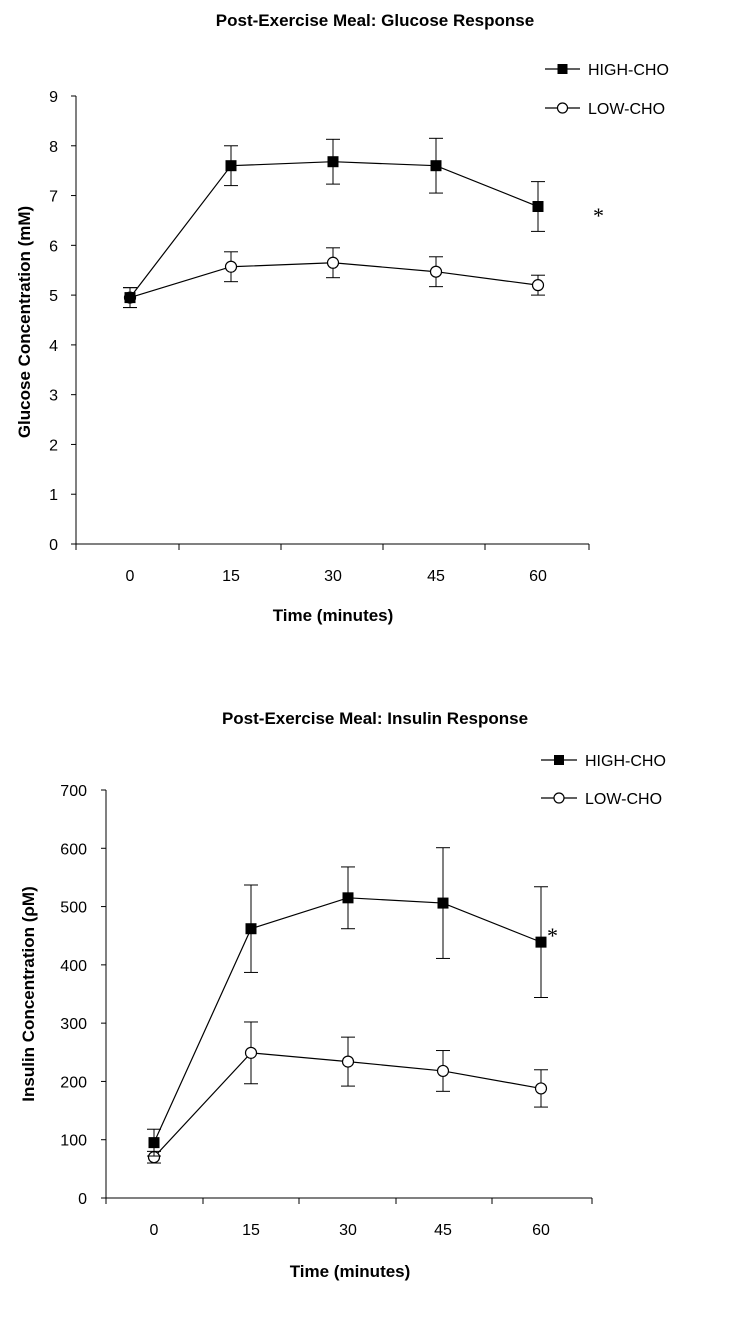 The height and width of the screenshot is (1339, 737). I want to click on y-tick-label: 600, so click(73, 849).